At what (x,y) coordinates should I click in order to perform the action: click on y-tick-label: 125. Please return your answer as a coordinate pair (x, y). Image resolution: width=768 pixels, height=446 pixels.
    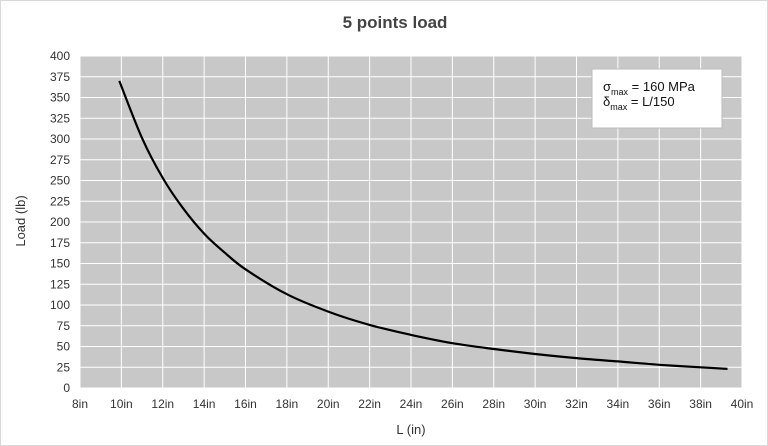
    Looking at the image, I should click on (60, 284).